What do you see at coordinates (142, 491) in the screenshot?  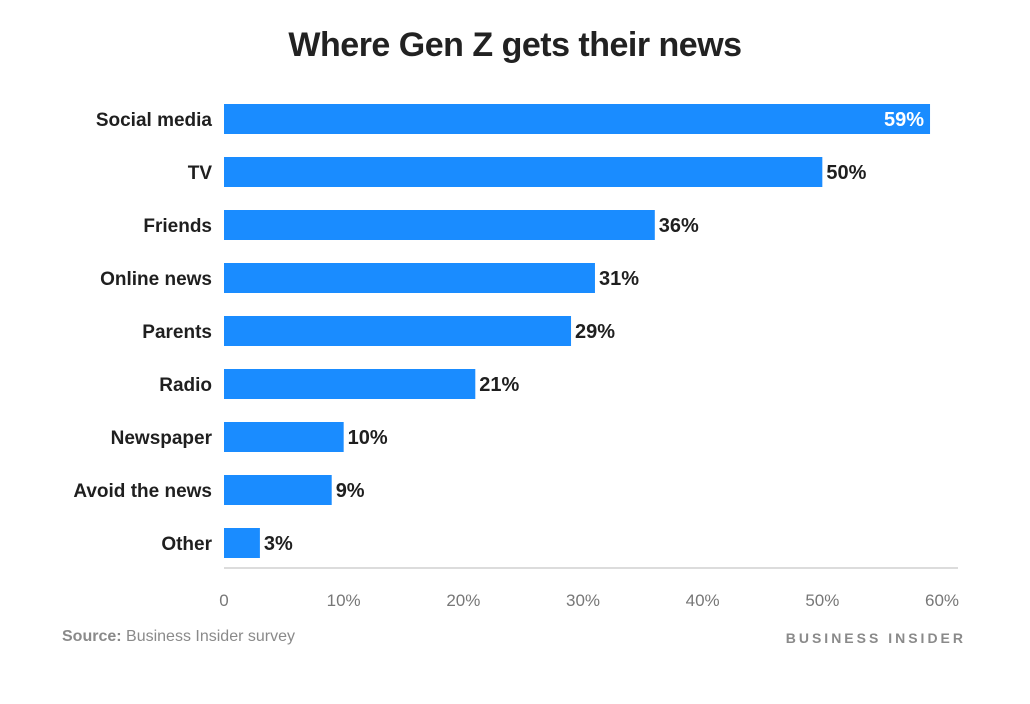 I see `category-label: Avoid the news` at bounding box center [142, 491].